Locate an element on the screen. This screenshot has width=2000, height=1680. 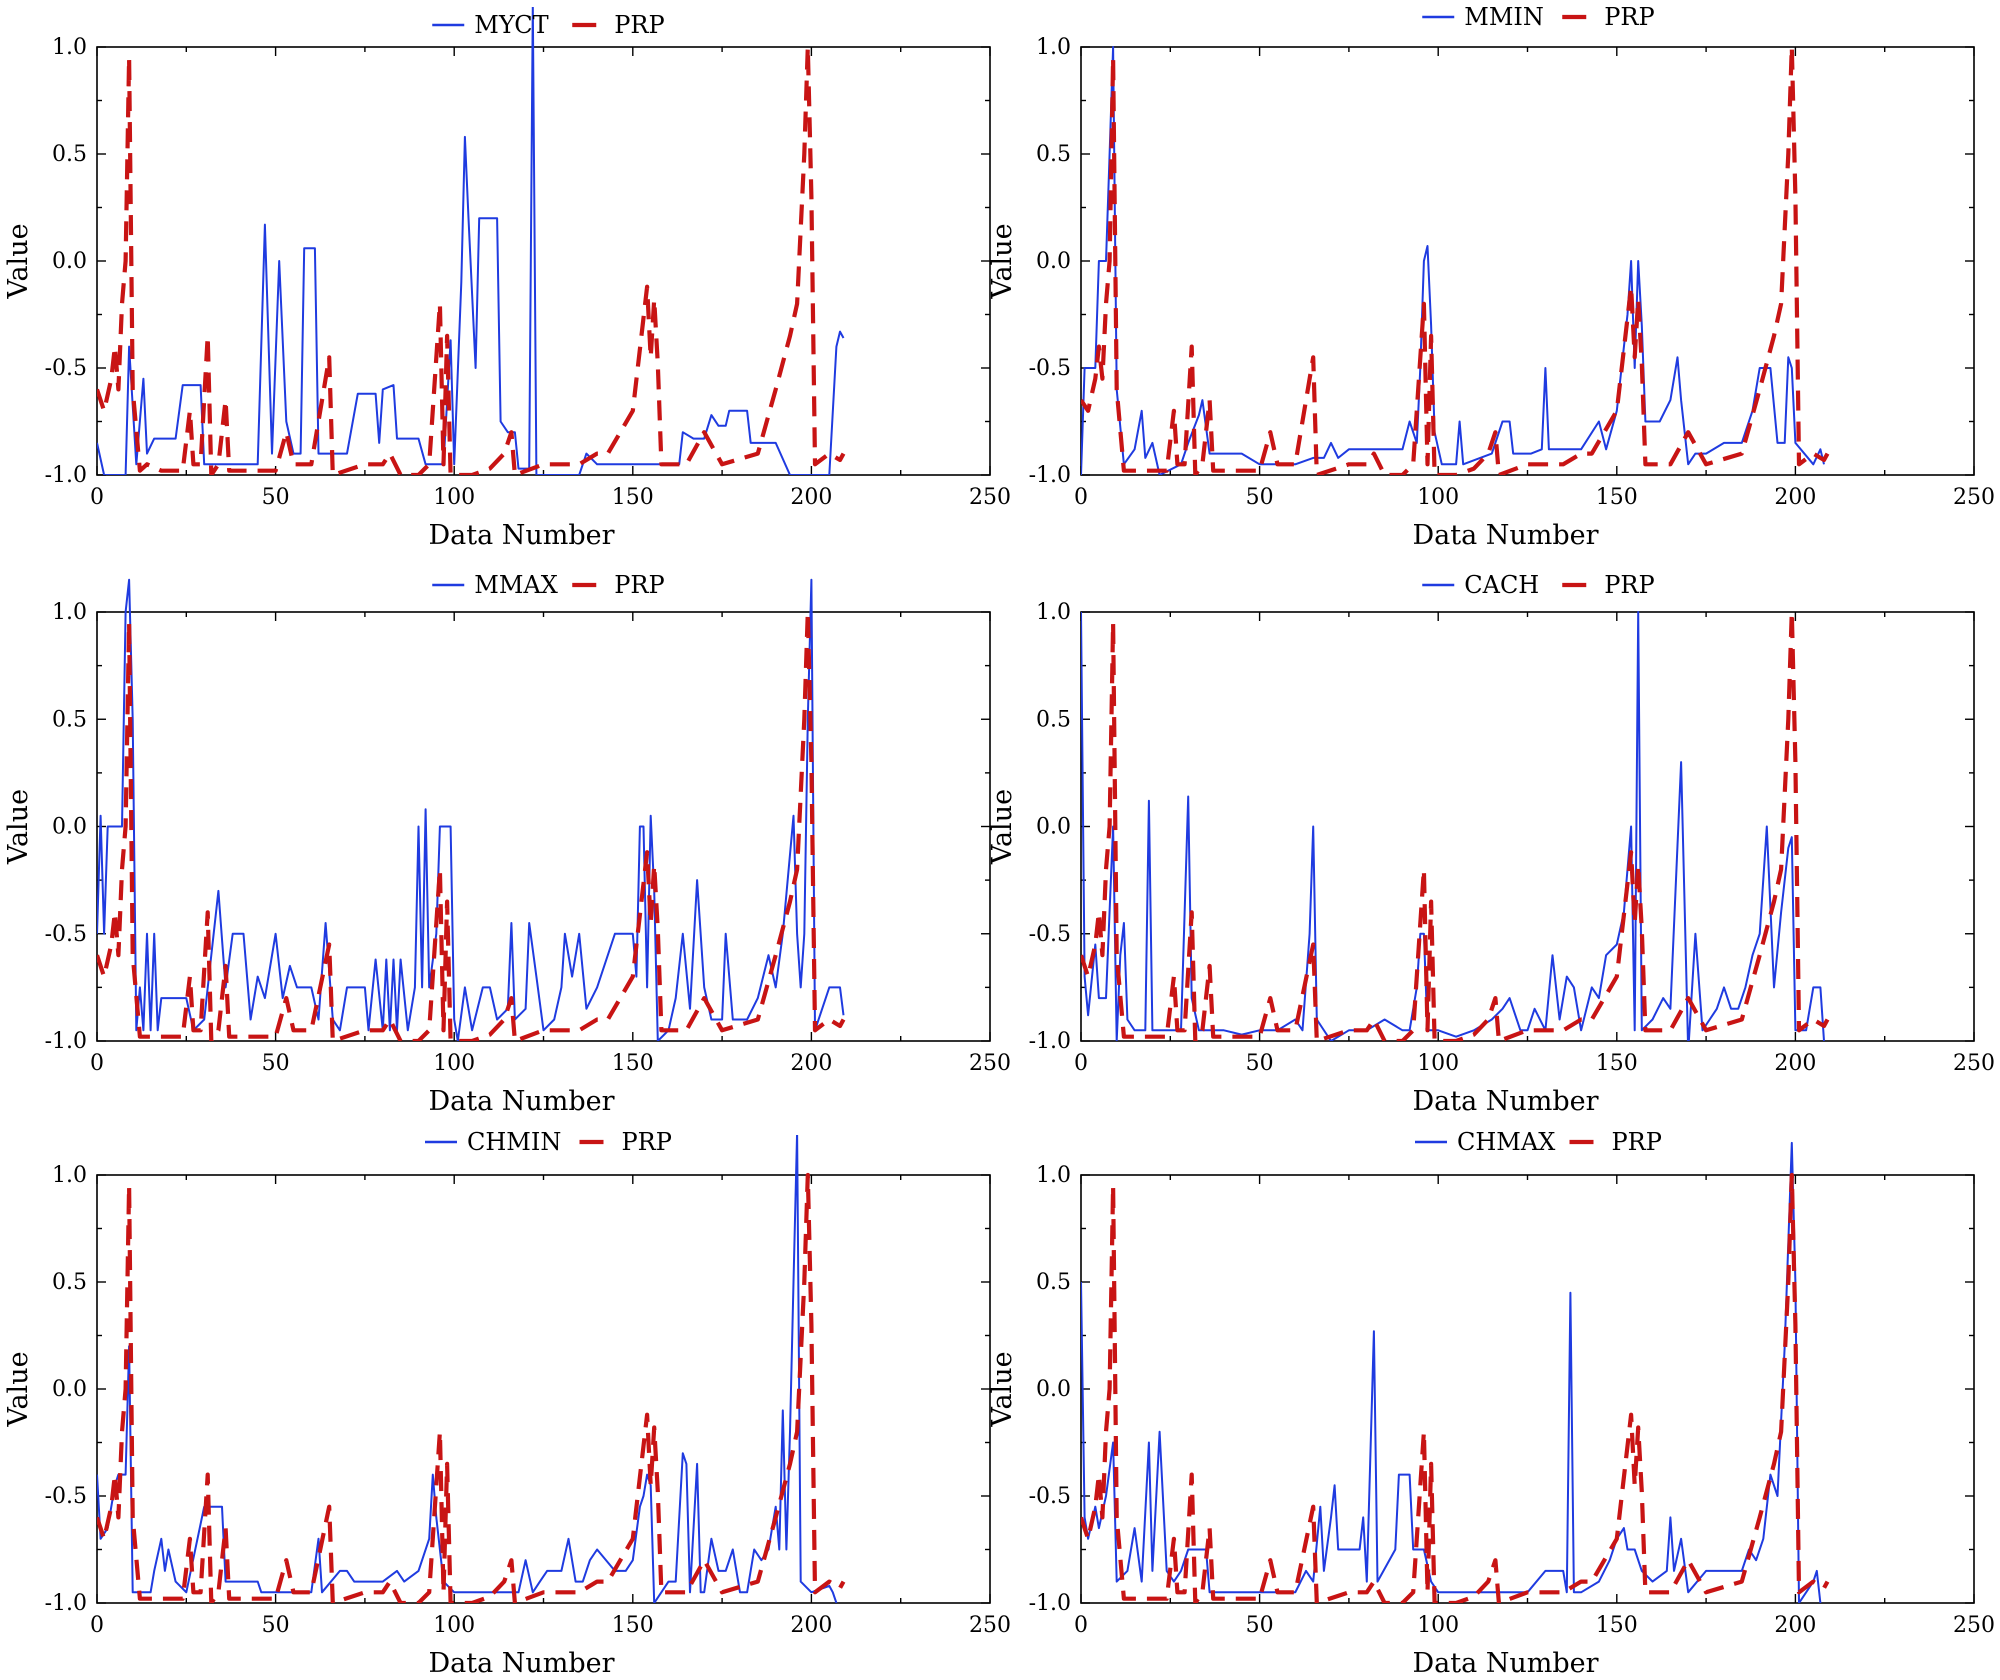
legend: MYCT PRP is located at coordinates (548, 25).